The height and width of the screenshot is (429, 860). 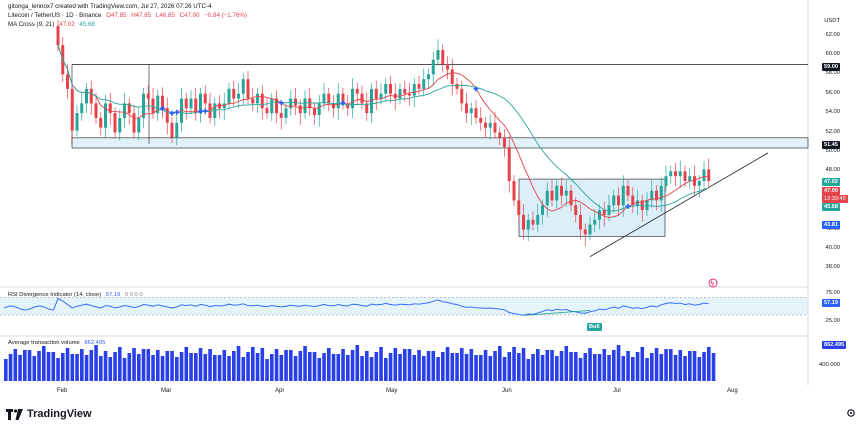 I want to click on ma-fast-tag: 47.02, so click(x=831, y=182).